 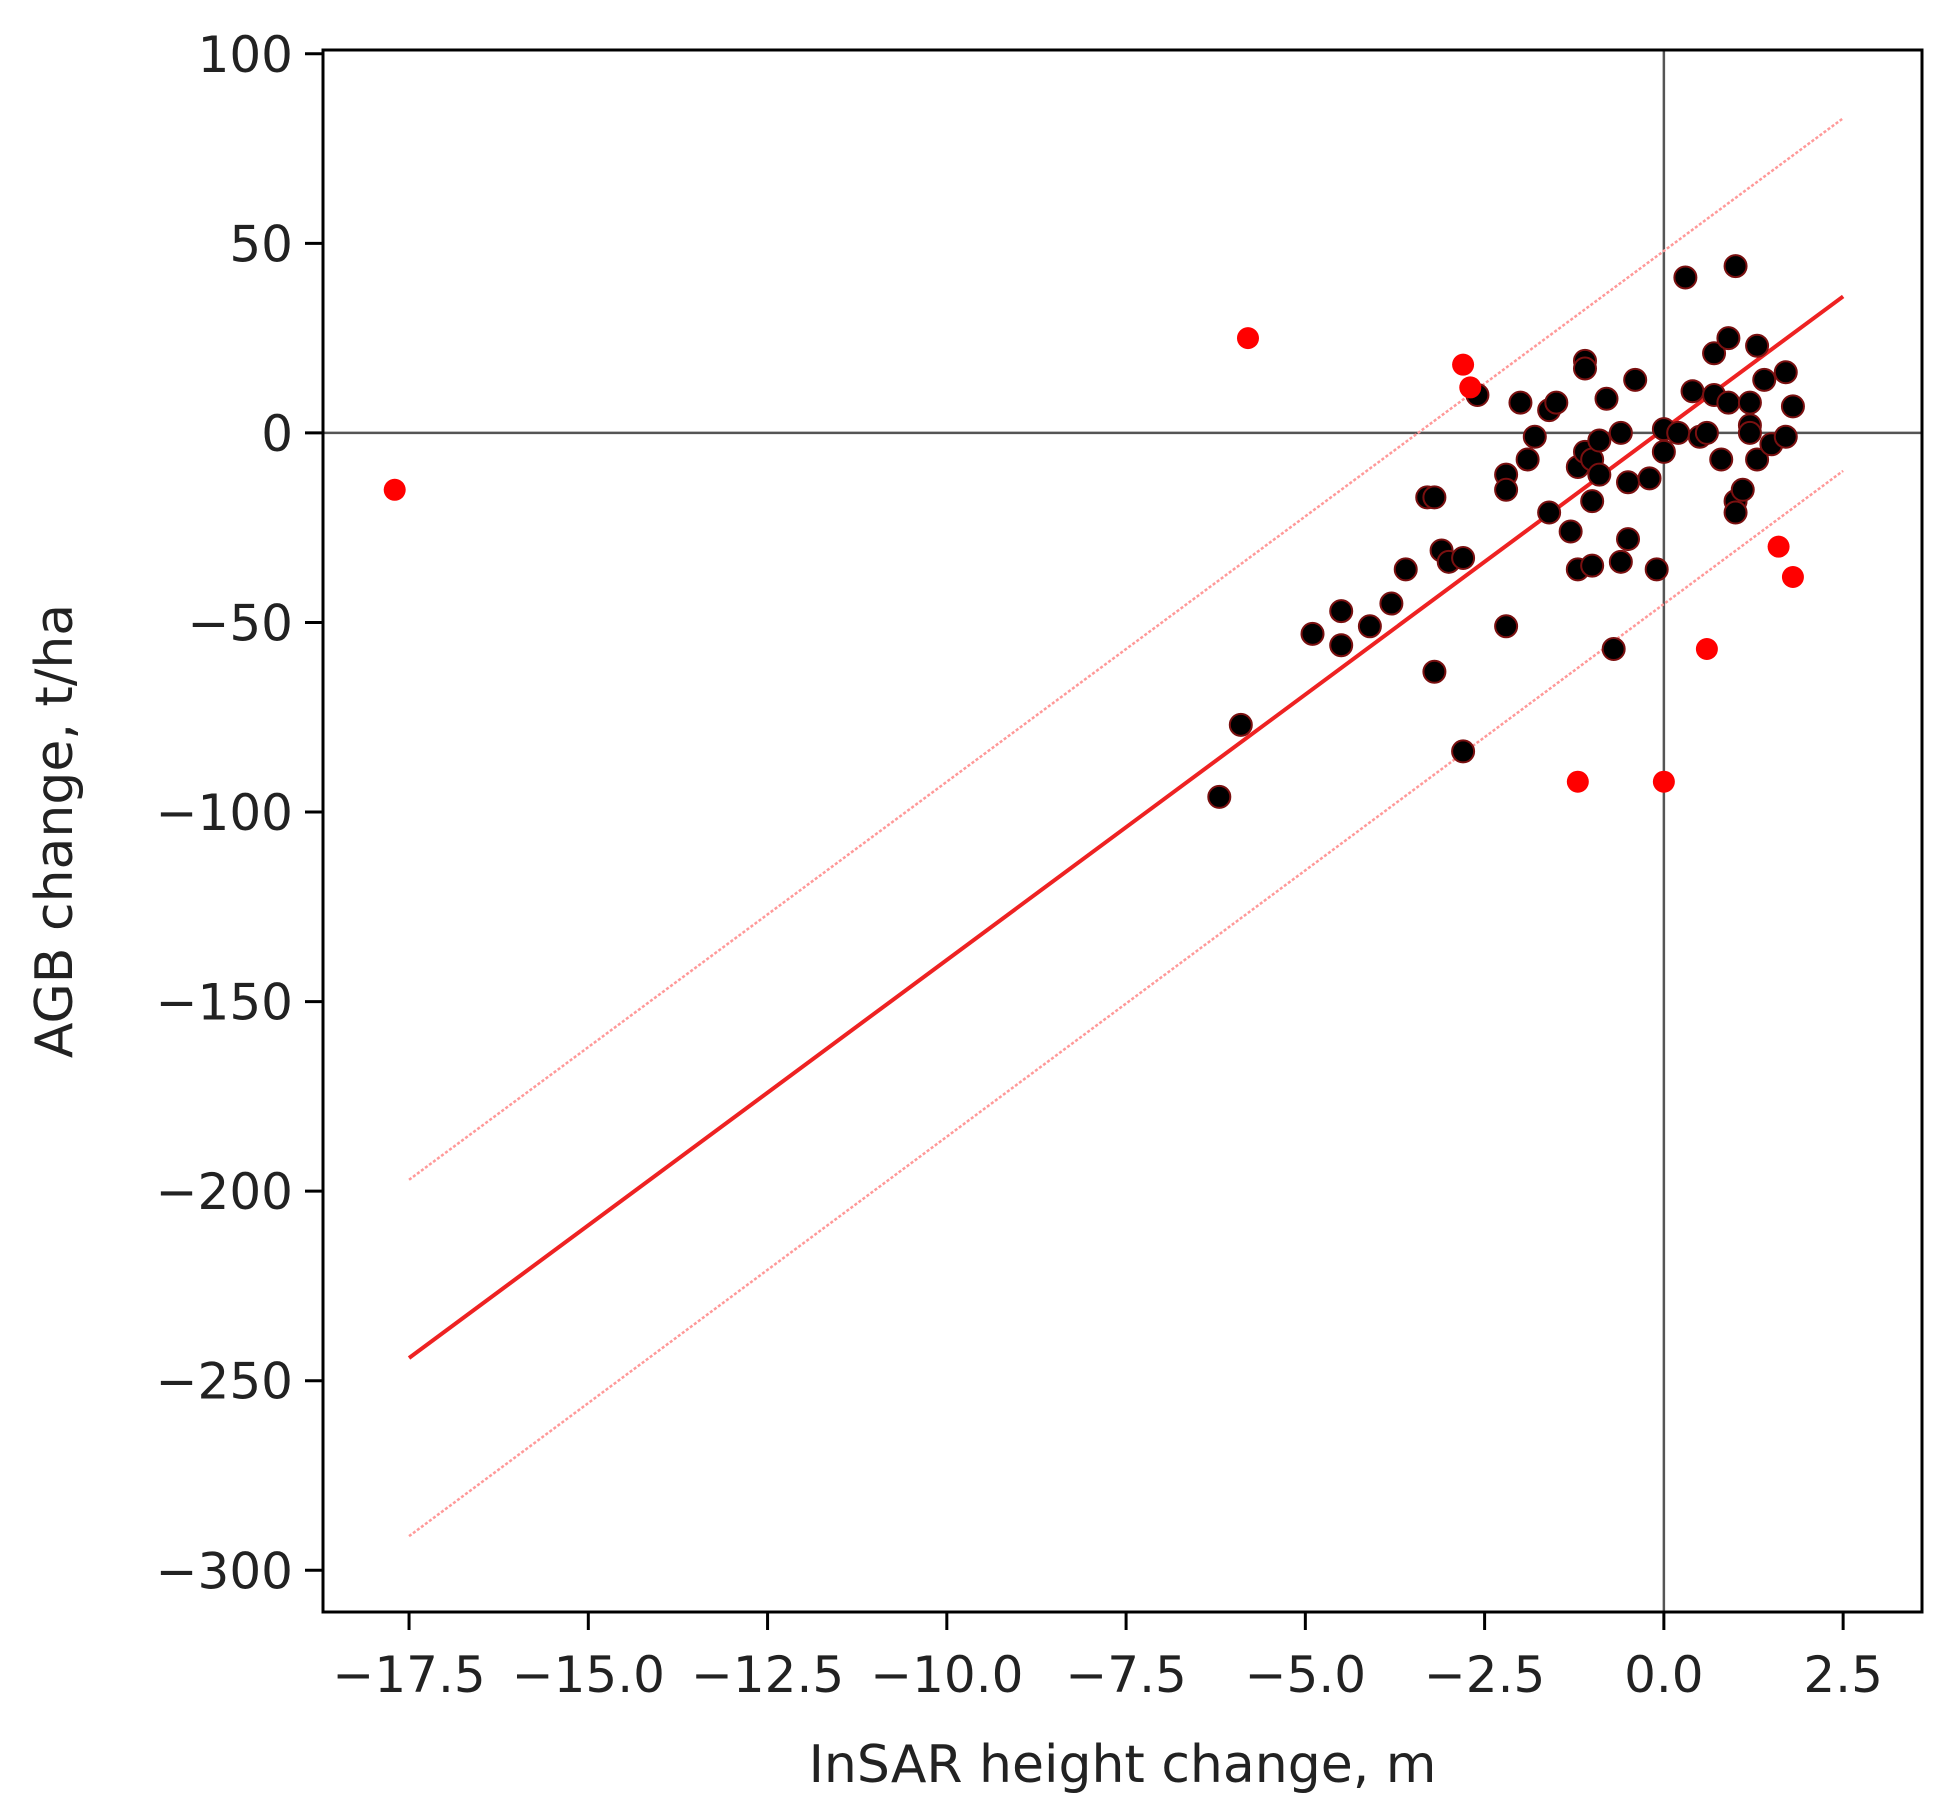 I want to click on x-tick-label: −7.5, so click(x=1125, y=1675).